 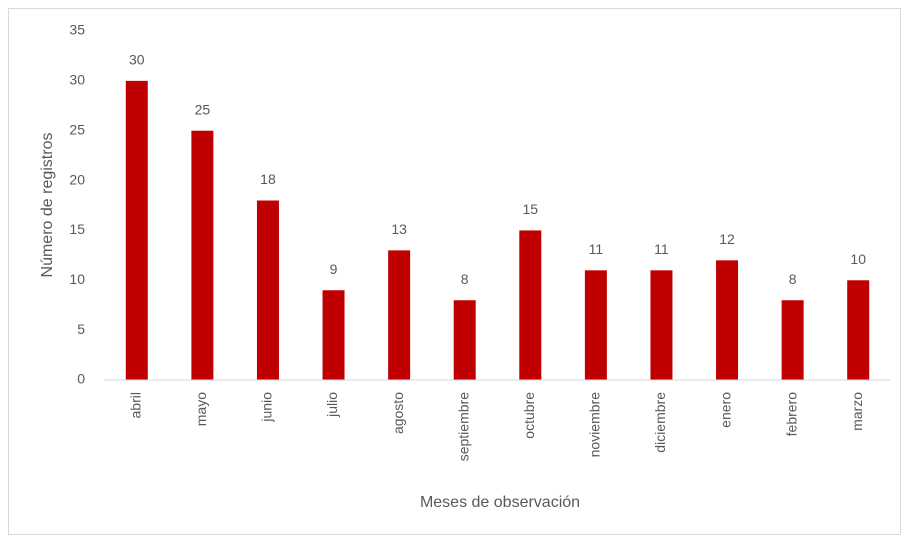 I want to click on x-tick-label: diciembre, so click(x=660, y=422).